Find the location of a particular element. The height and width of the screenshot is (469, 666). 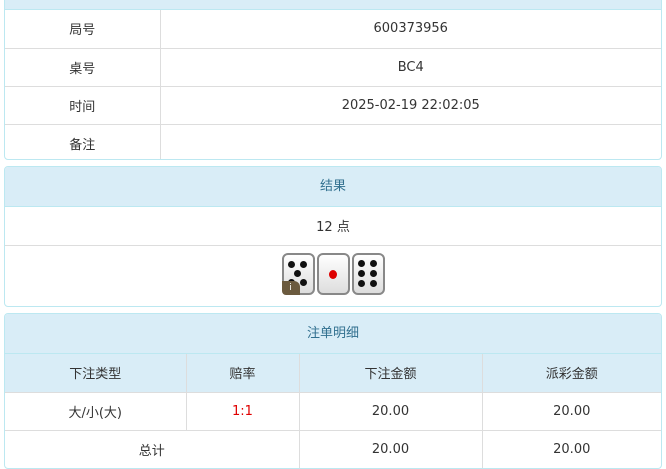

odds: 1:1 is located at coordinates (242, 410).